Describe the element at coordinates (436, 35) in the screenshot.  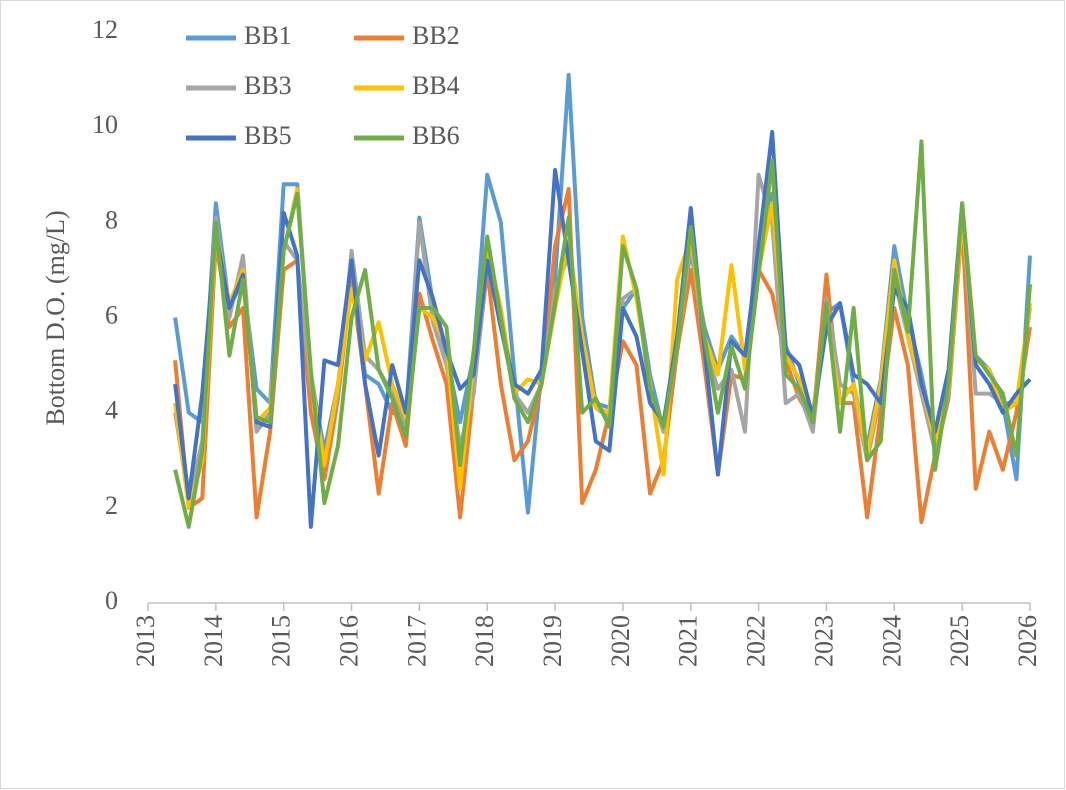
I see `legend-label: BB2` at that location.